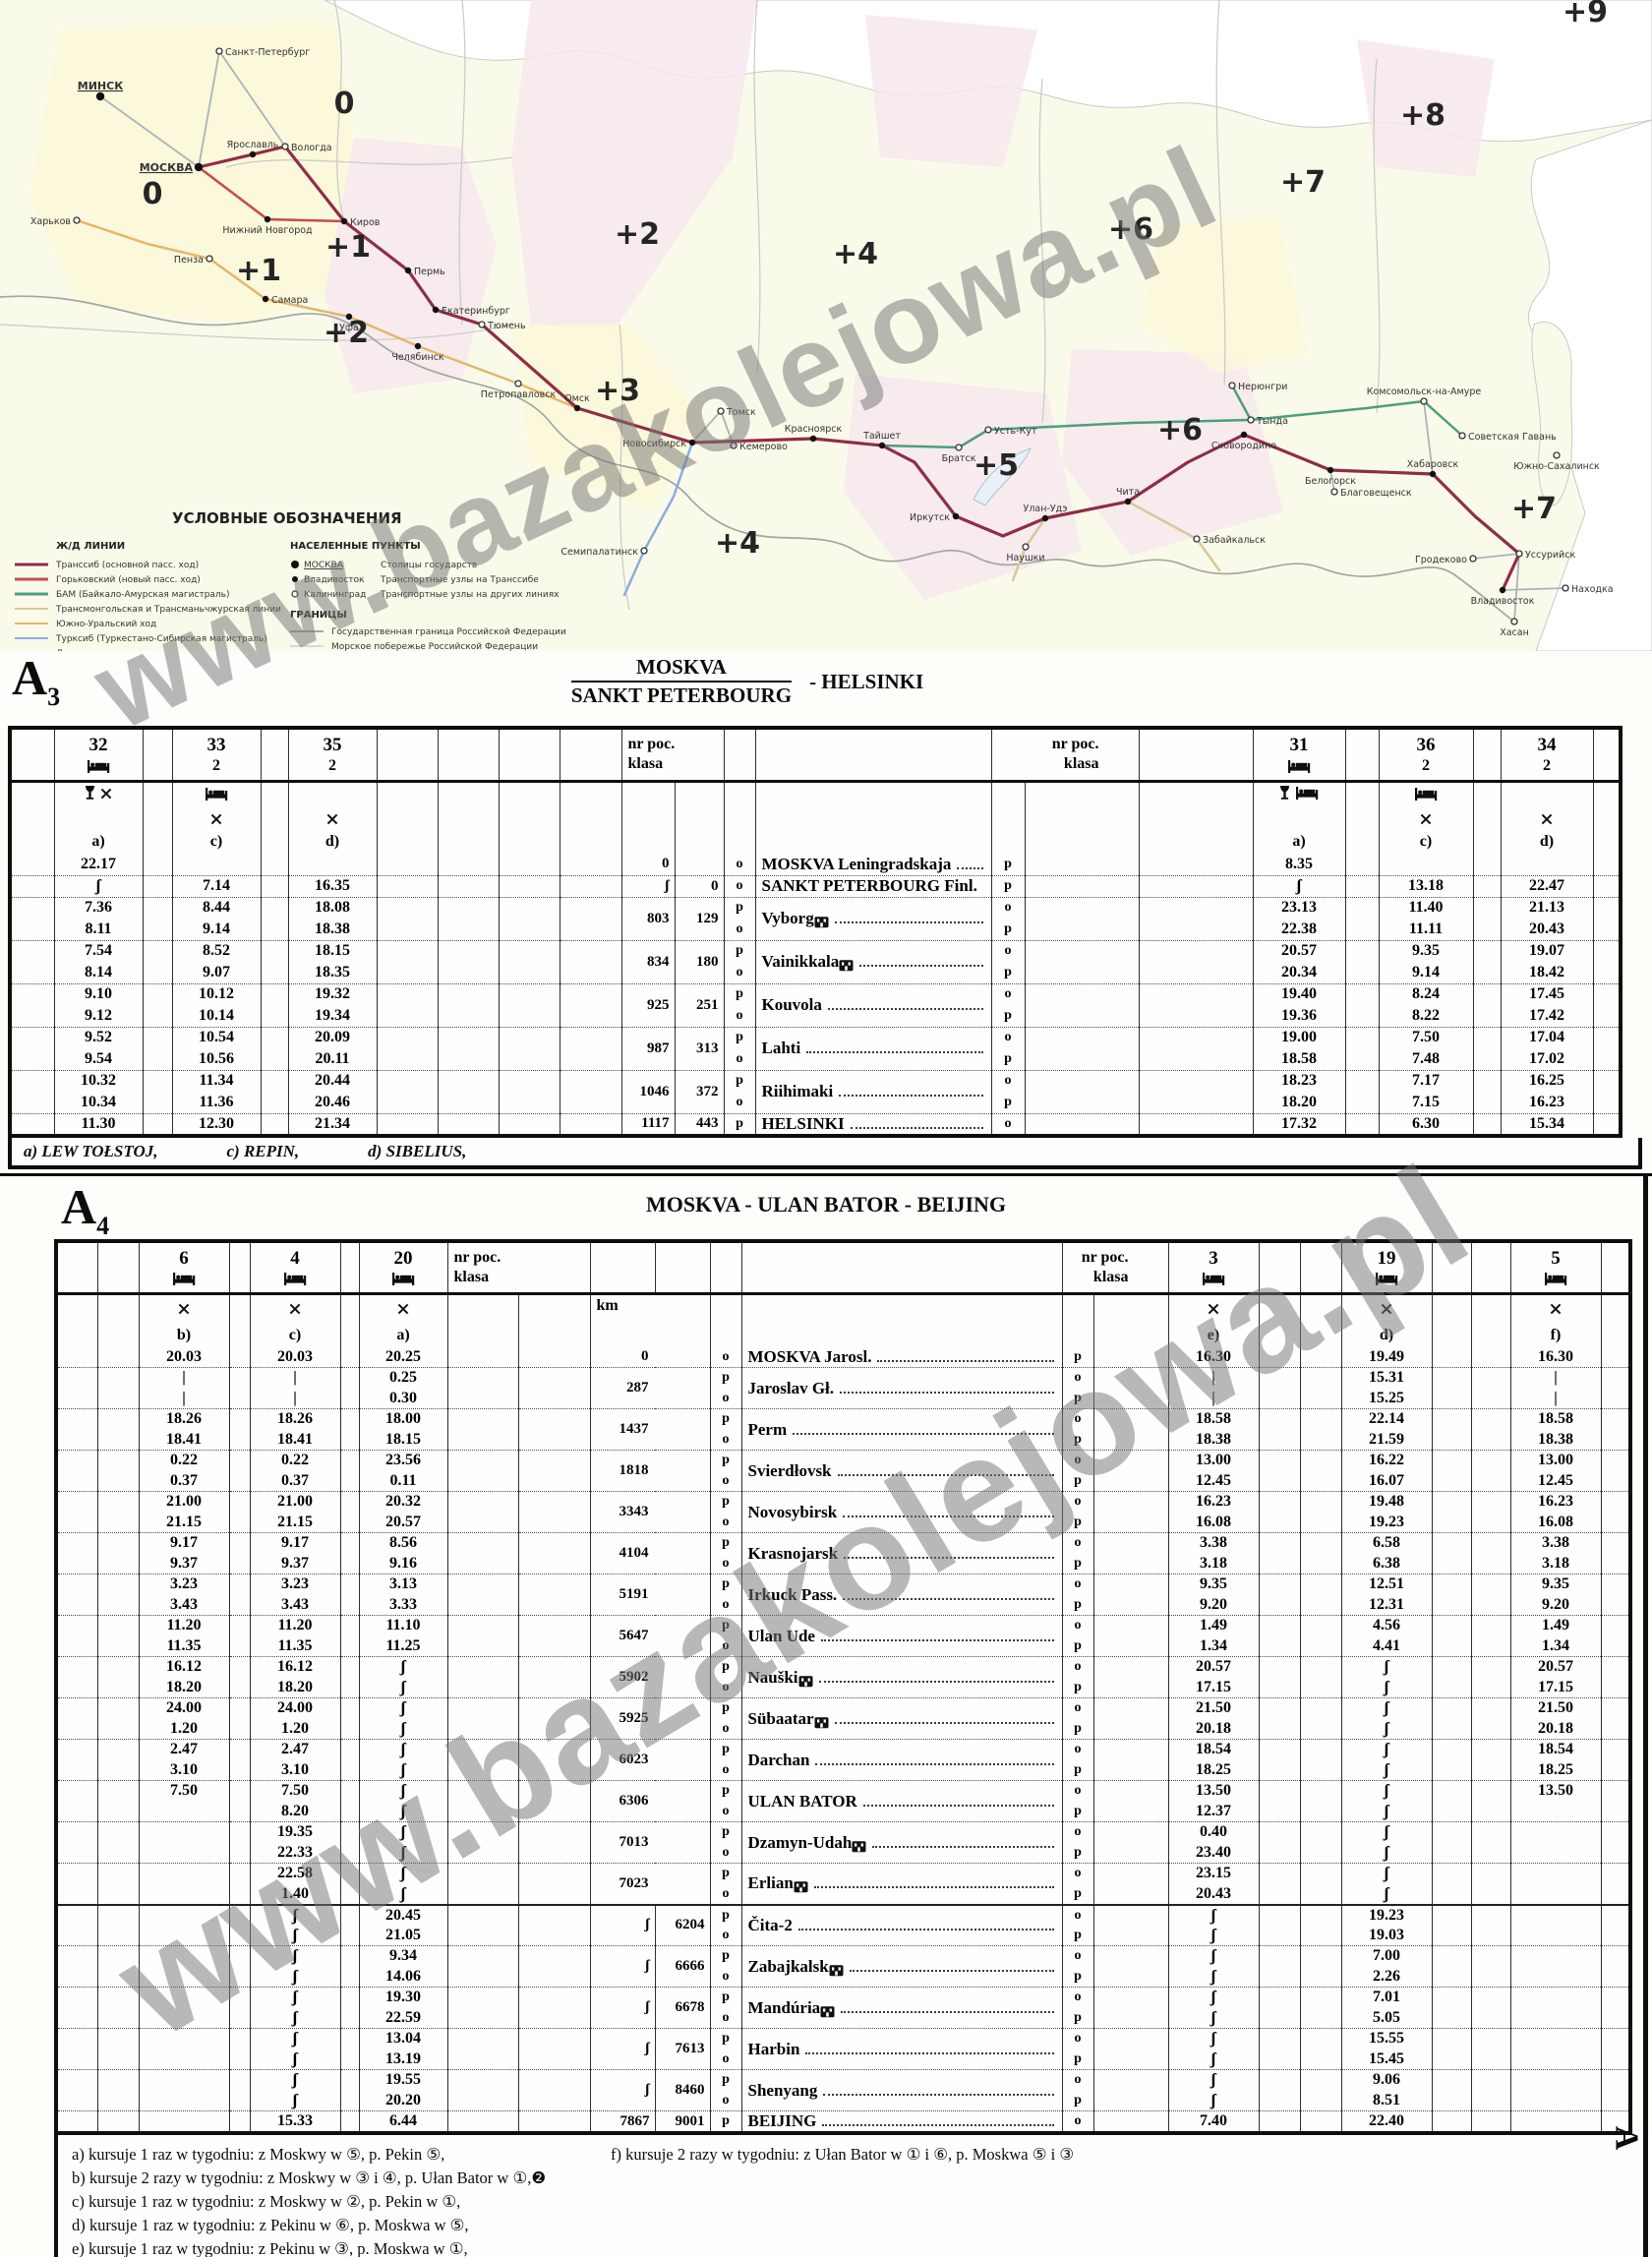 The image size is (1652, 2257). I want to click on svg-text: Транссиб (основной пасс. ход), so click(127, 565).